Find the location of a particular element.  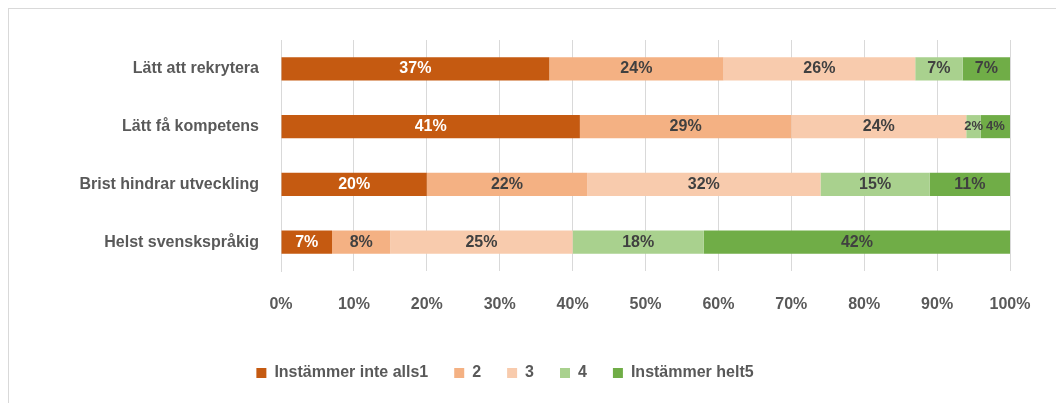

x-tick-label: 20% is located at coordinates (426, 304).